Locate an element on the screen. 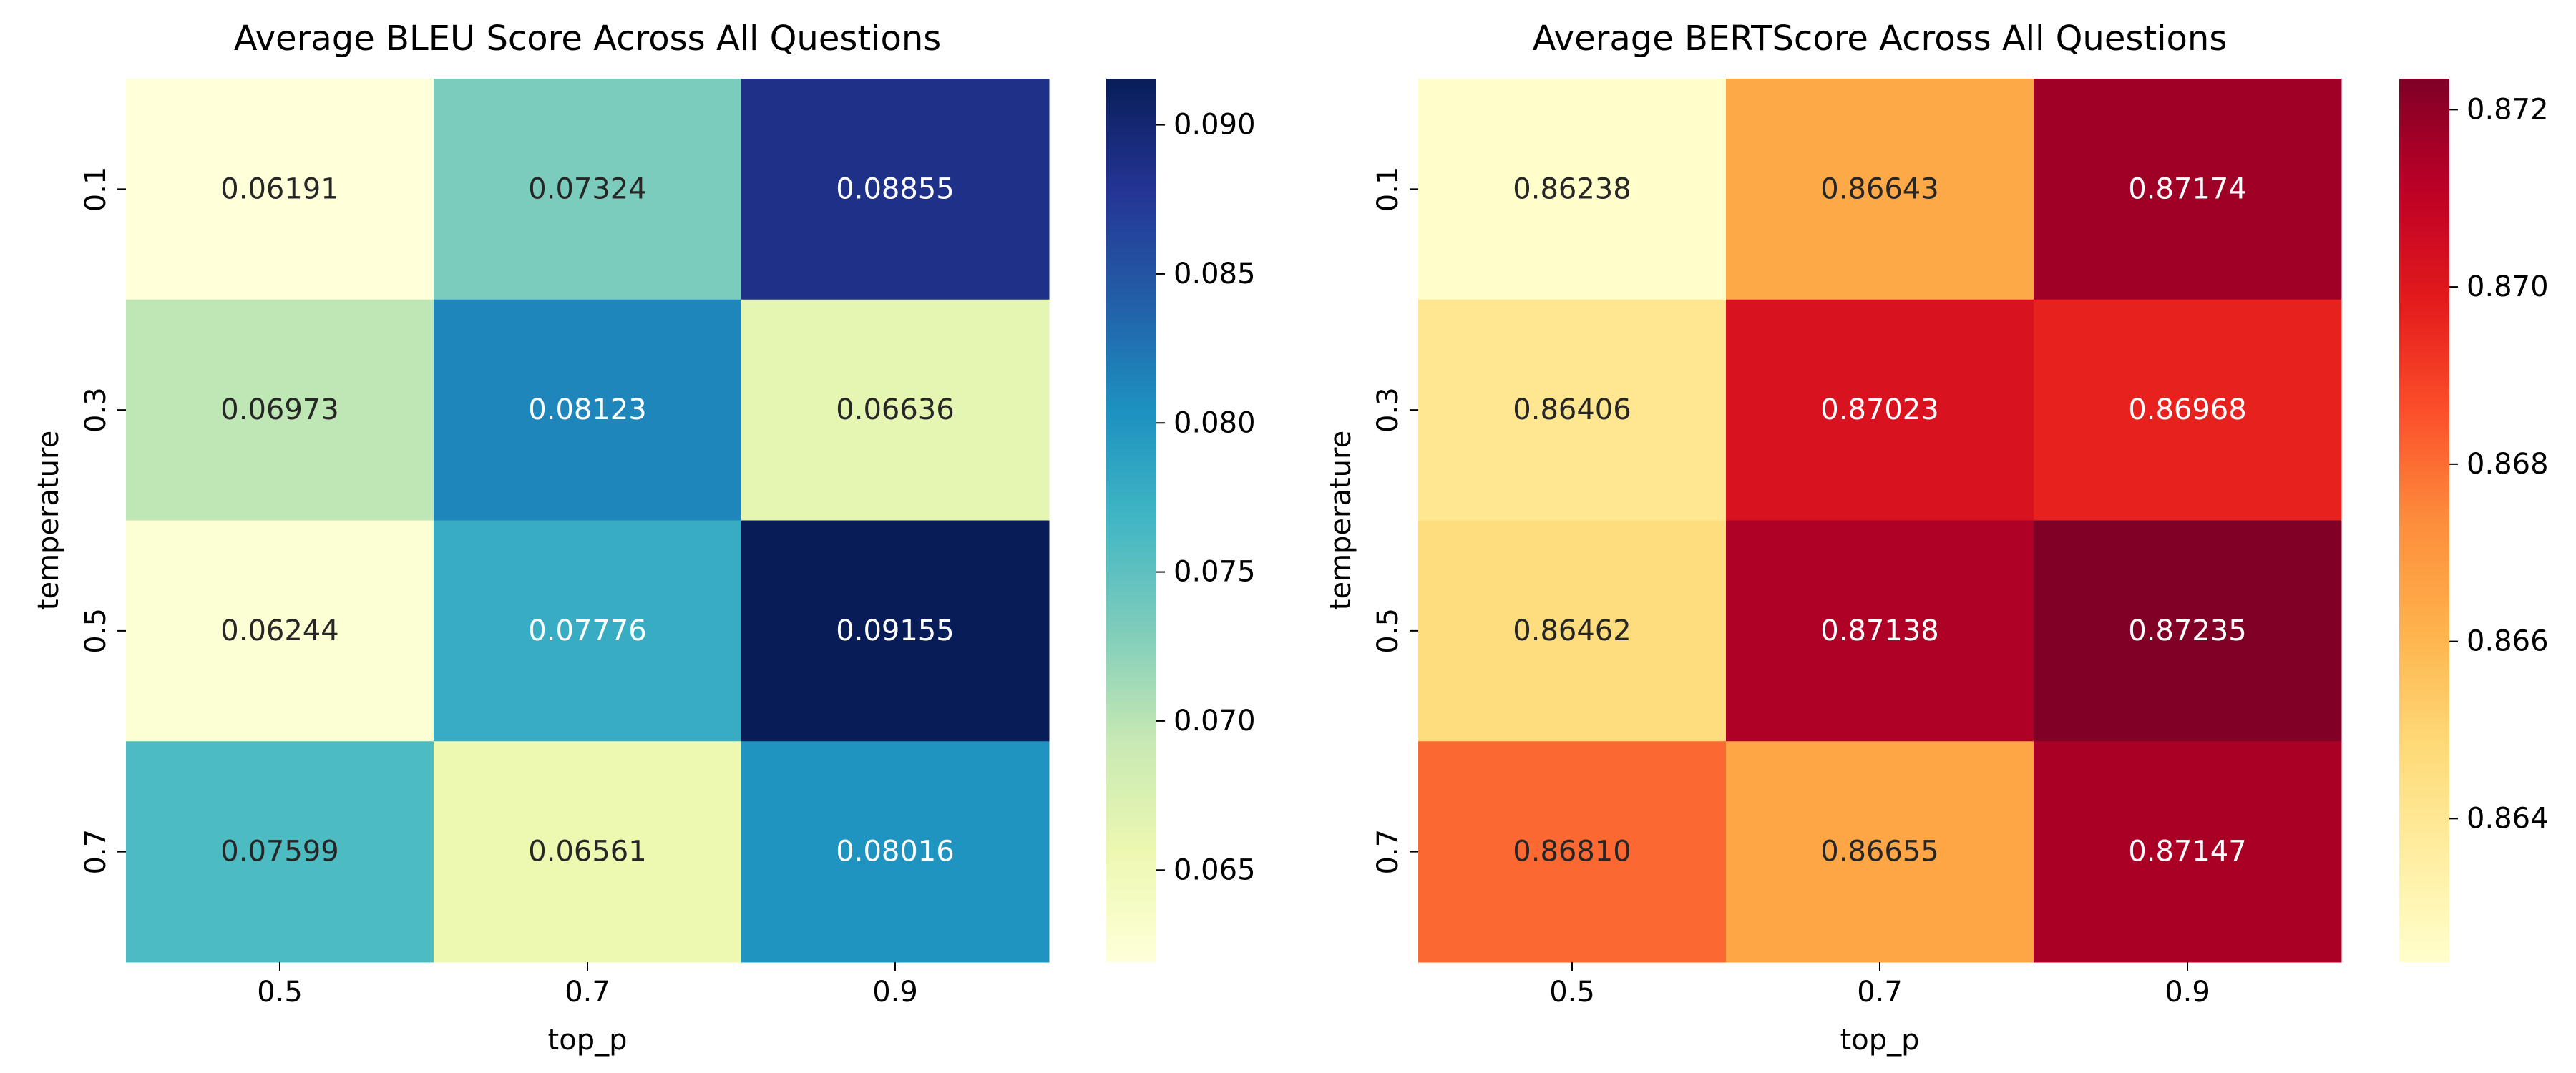 The width and height of the screenshot is (2576, 1073). cell-value-label: 0.06561 is located at coordinates (587, 852).